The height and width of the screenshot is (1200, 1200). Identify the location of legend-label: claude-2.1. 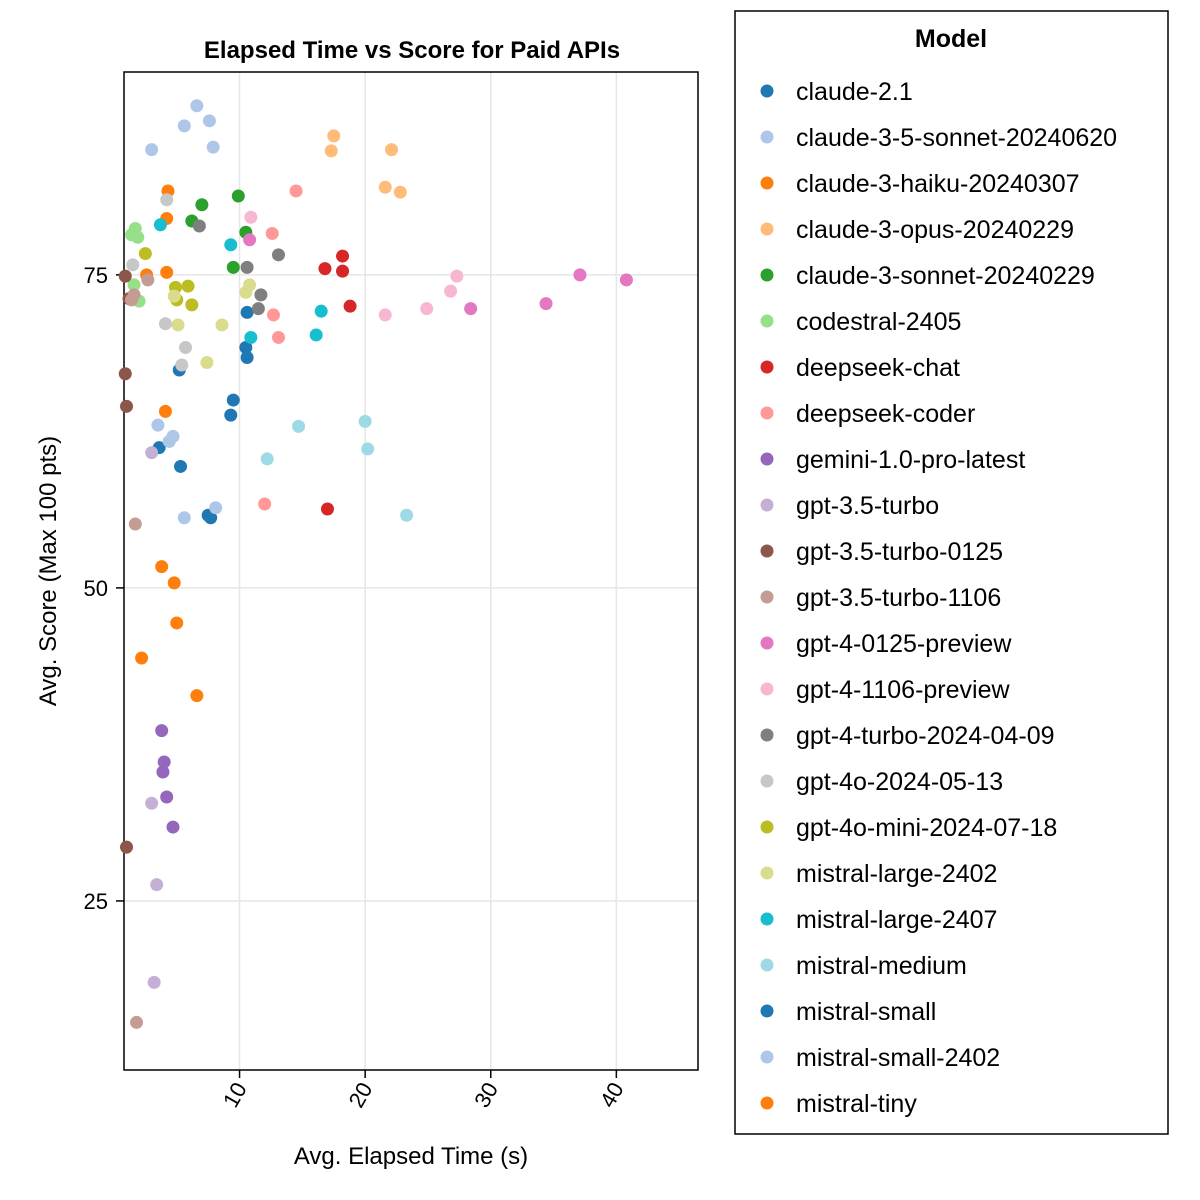
(854, 92).